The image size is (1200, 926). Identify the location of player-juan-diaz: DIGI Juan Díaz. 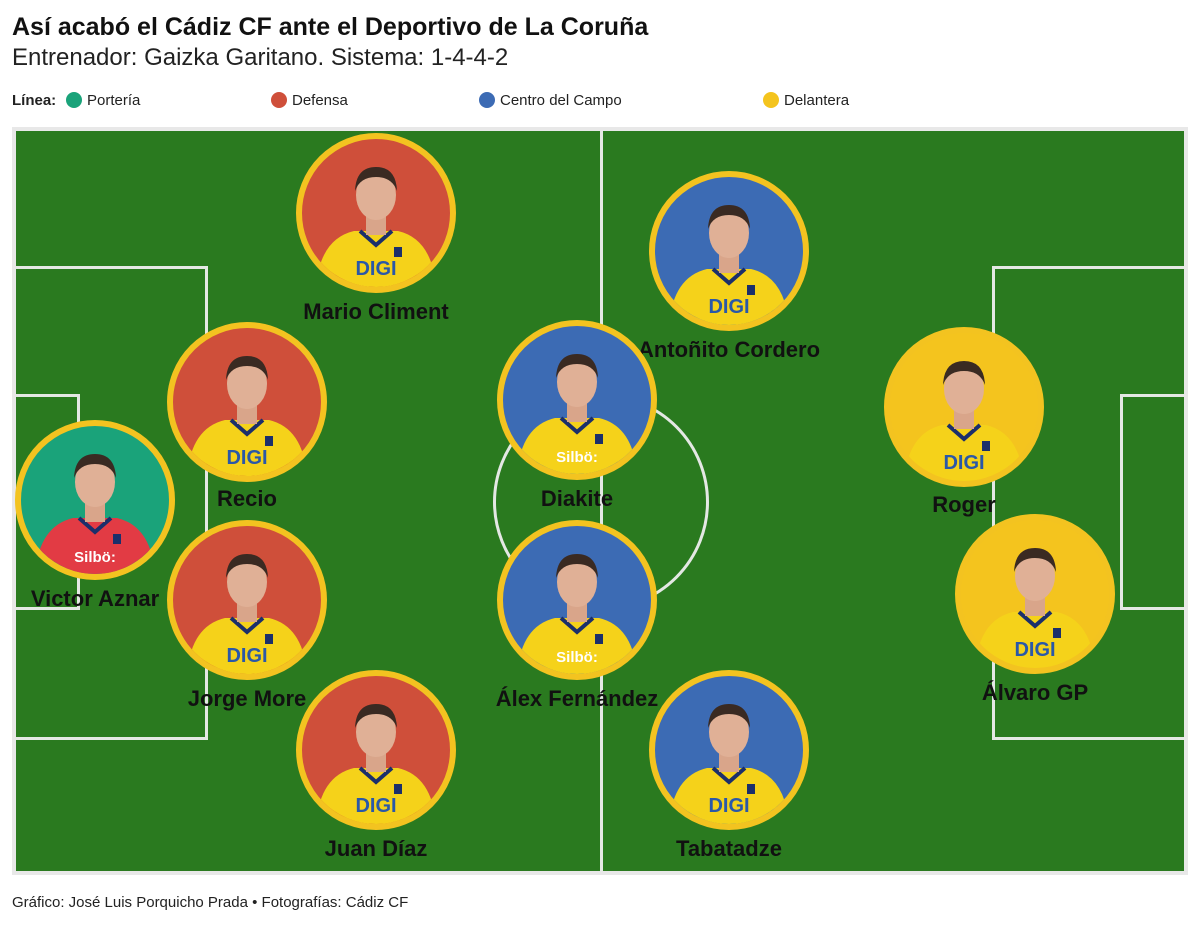
(376, 765).